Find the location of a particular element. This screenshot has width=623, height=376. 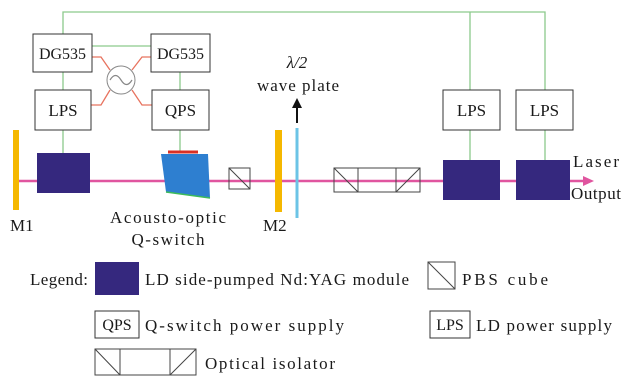

pbs-cube-diagonal is located at coordinates (239, 178).